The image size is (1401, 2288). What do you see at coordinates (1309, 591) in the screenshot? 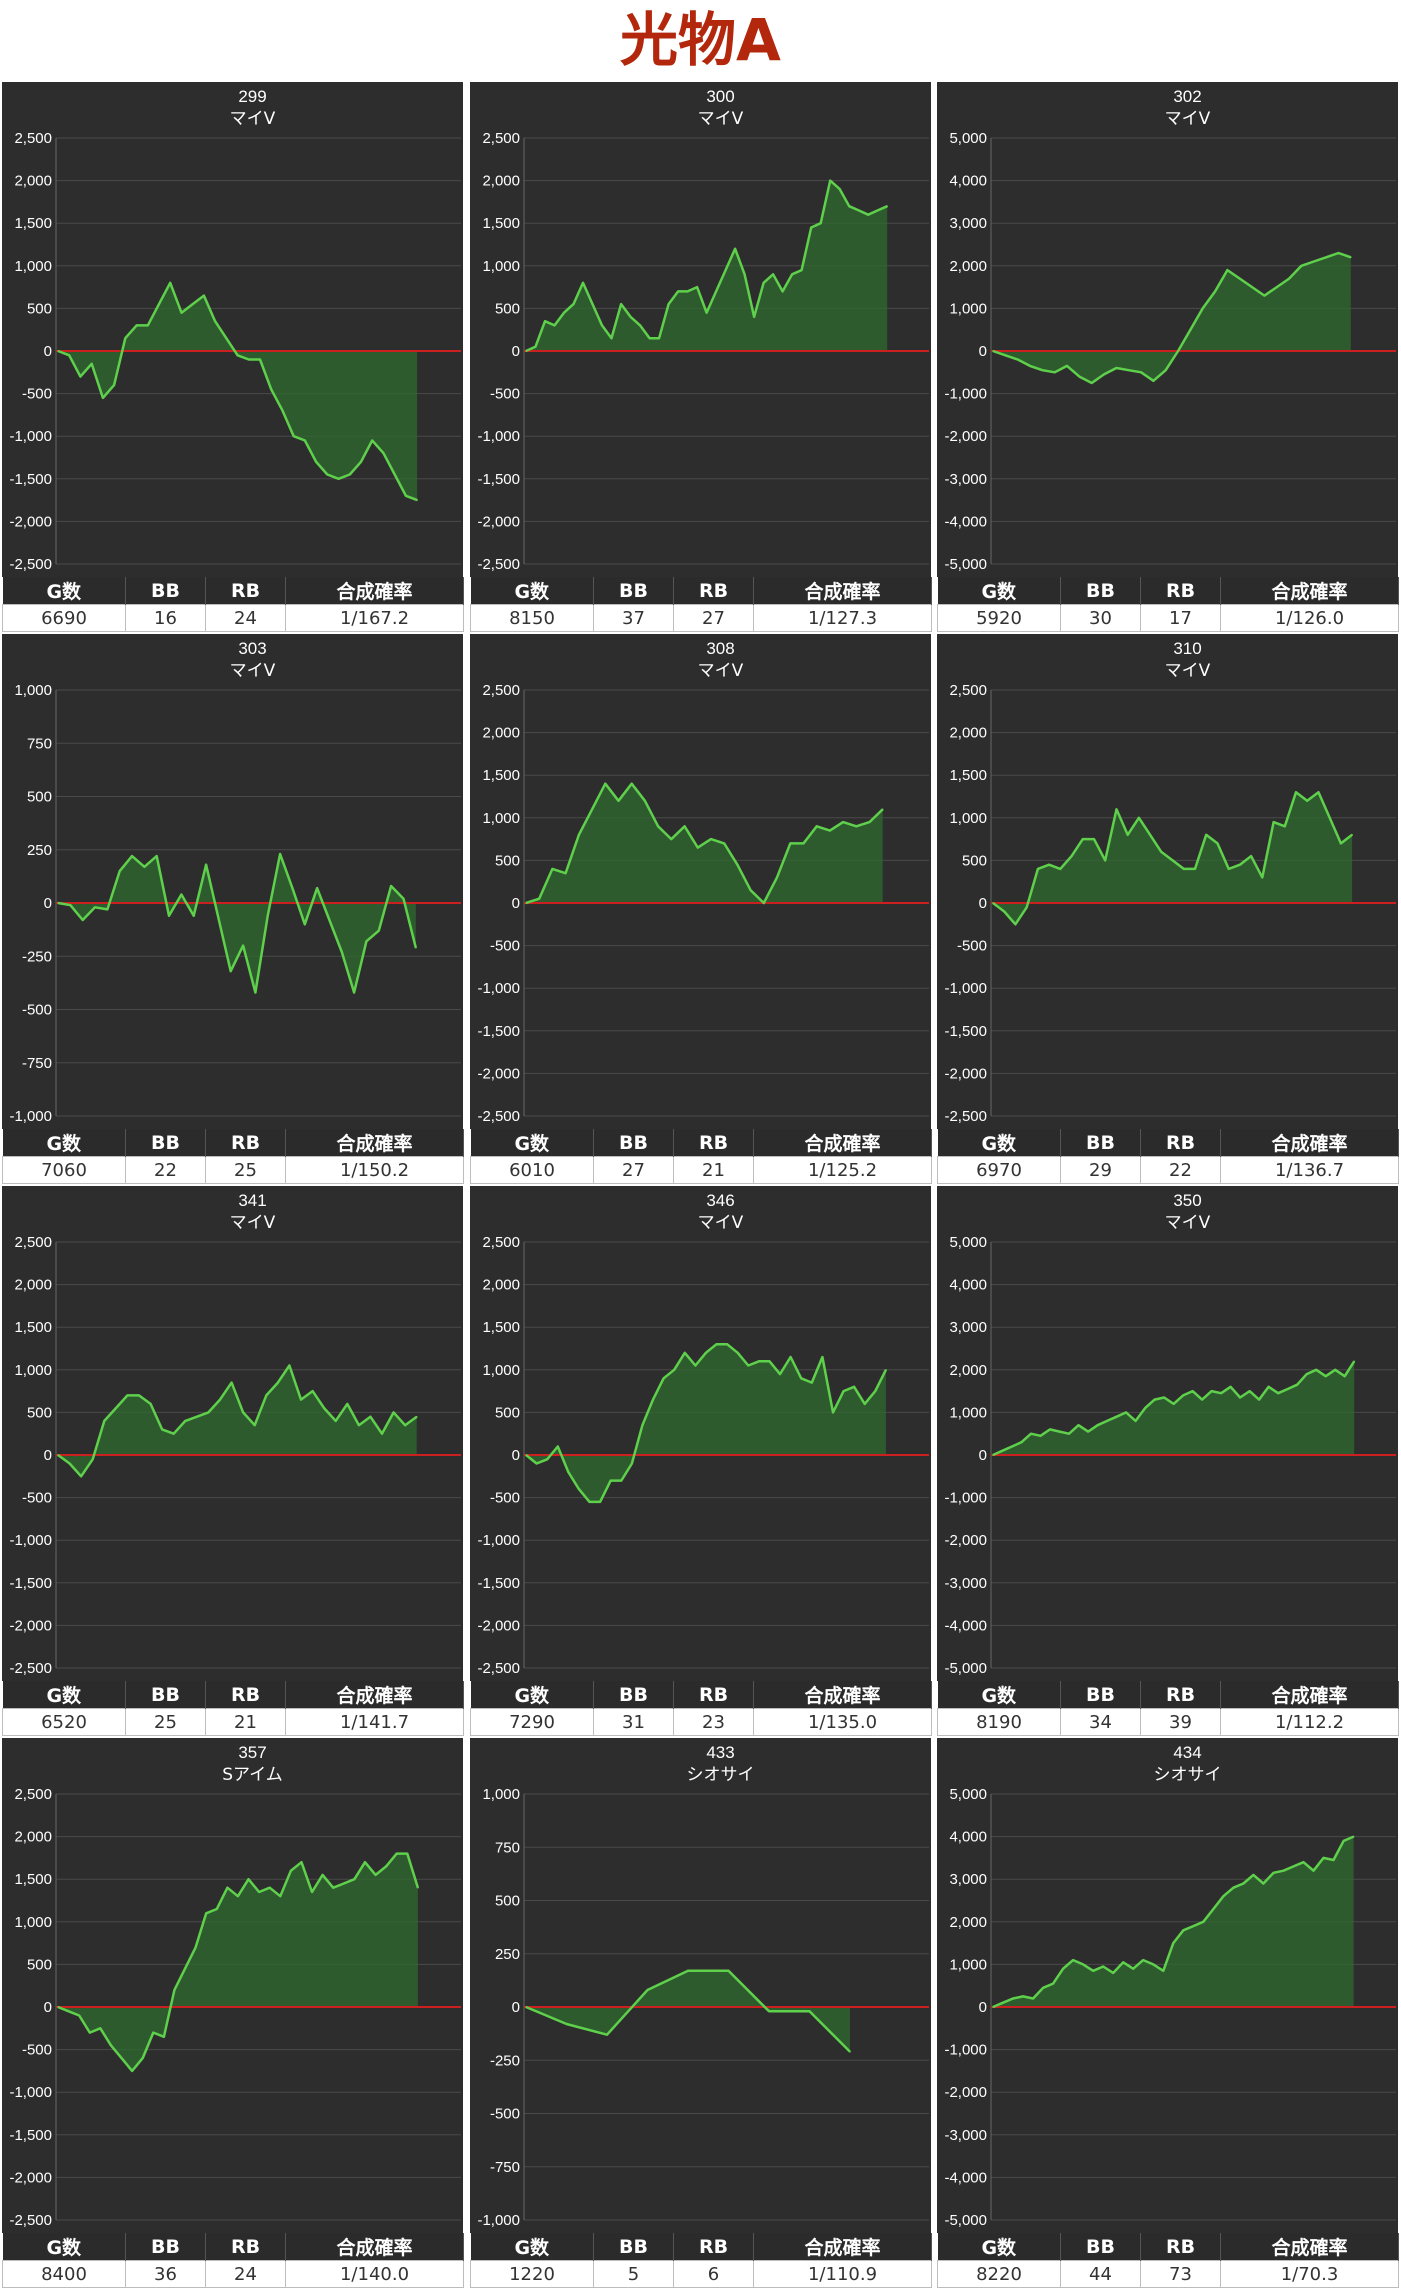
I see `header-prob: 合成確率` at bounding box center [1309, 591].